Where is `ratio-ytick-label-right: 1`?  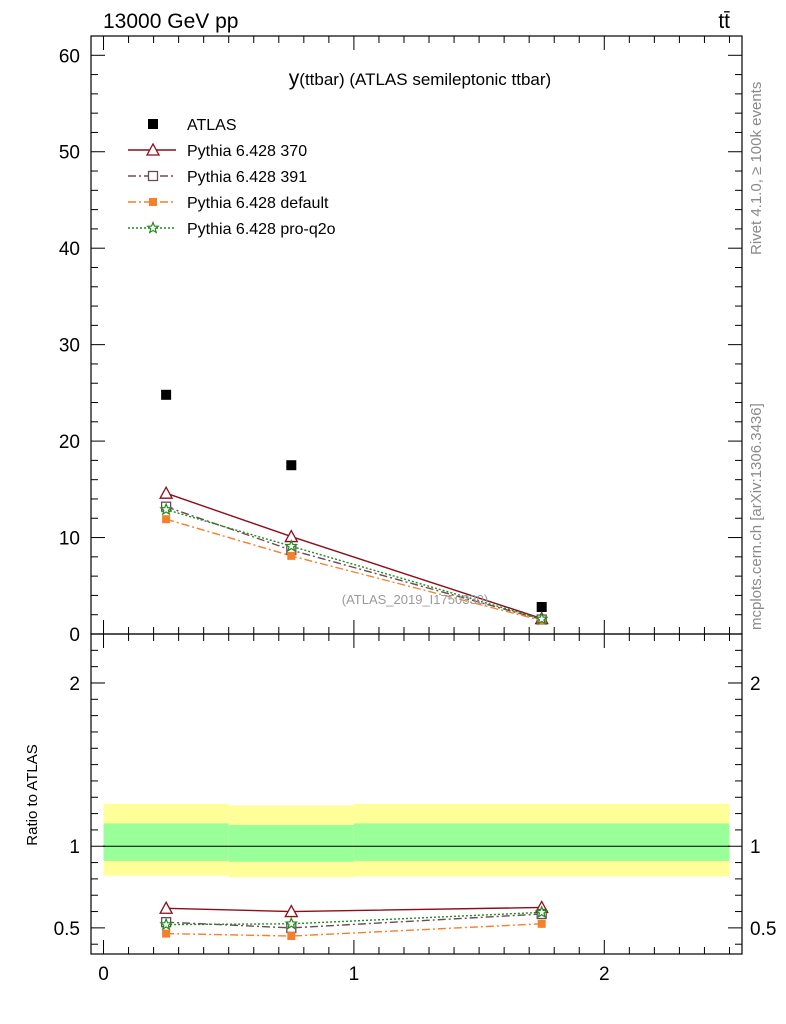
ratio-ytick-label-right: 1 is located at coordinates (755, 847).